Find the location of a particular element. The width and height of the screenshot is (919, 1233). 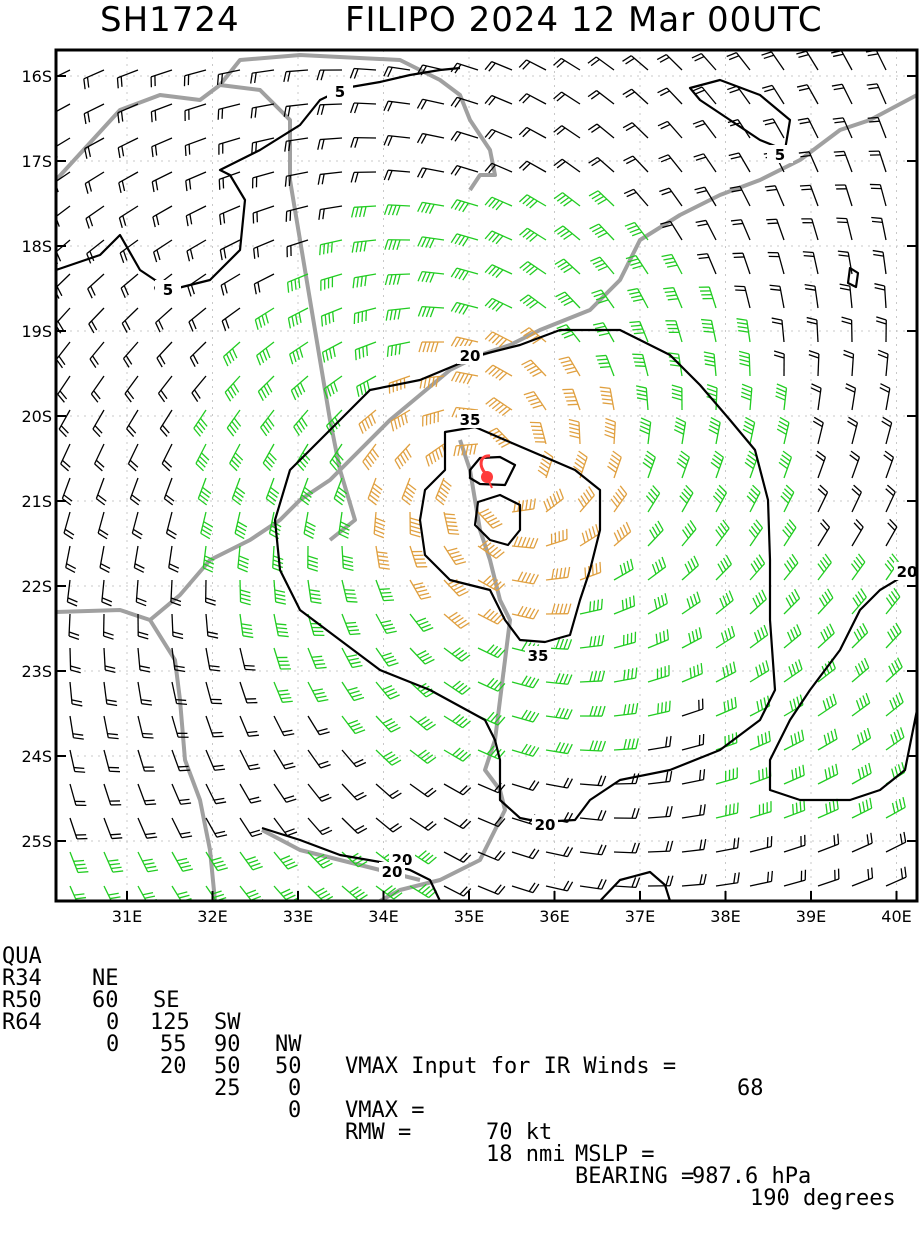

contour-label: 20 is located at coordinates (392, 872).